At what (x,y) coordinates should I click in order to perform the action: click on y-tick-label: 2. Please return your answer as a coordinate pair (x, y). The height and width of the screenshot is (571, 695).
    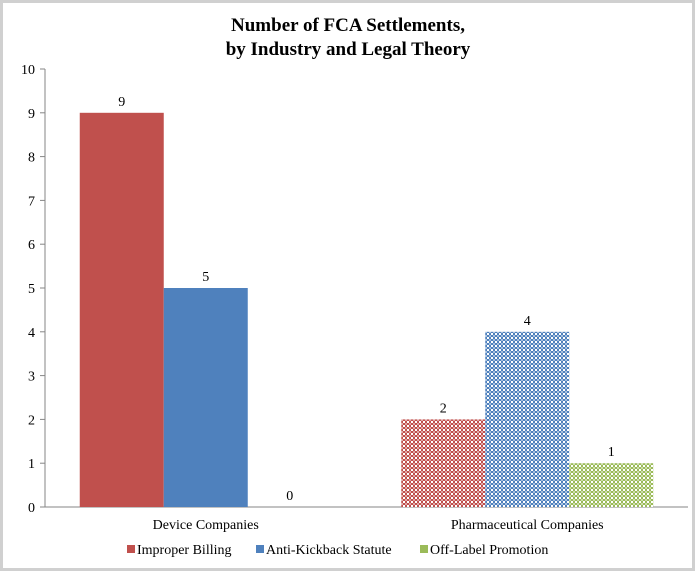
    Looking at the image, I should click on (31, 420).